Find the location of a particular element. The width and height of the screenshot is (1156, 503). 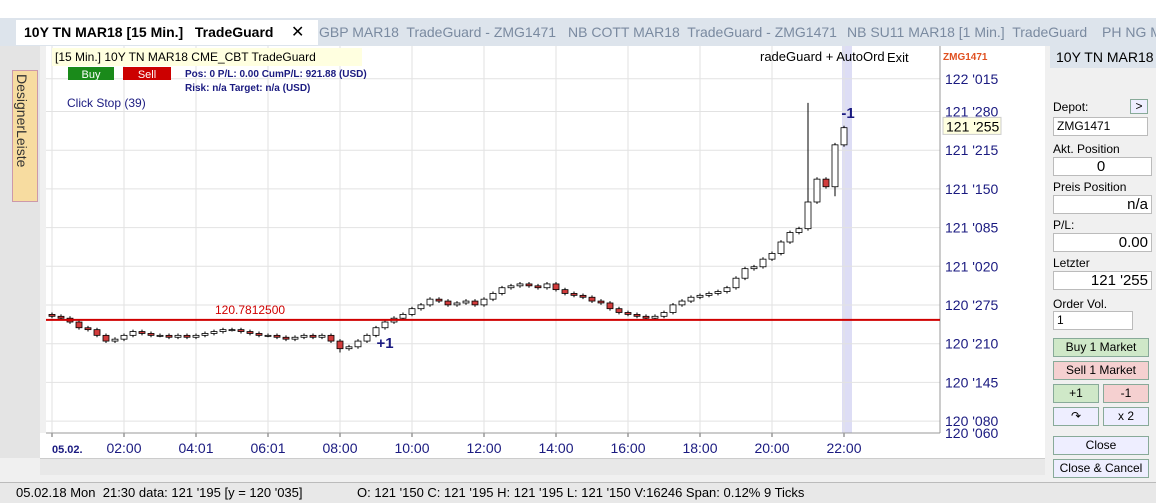

sell-label: Sell is located at coordinates (147, 75).